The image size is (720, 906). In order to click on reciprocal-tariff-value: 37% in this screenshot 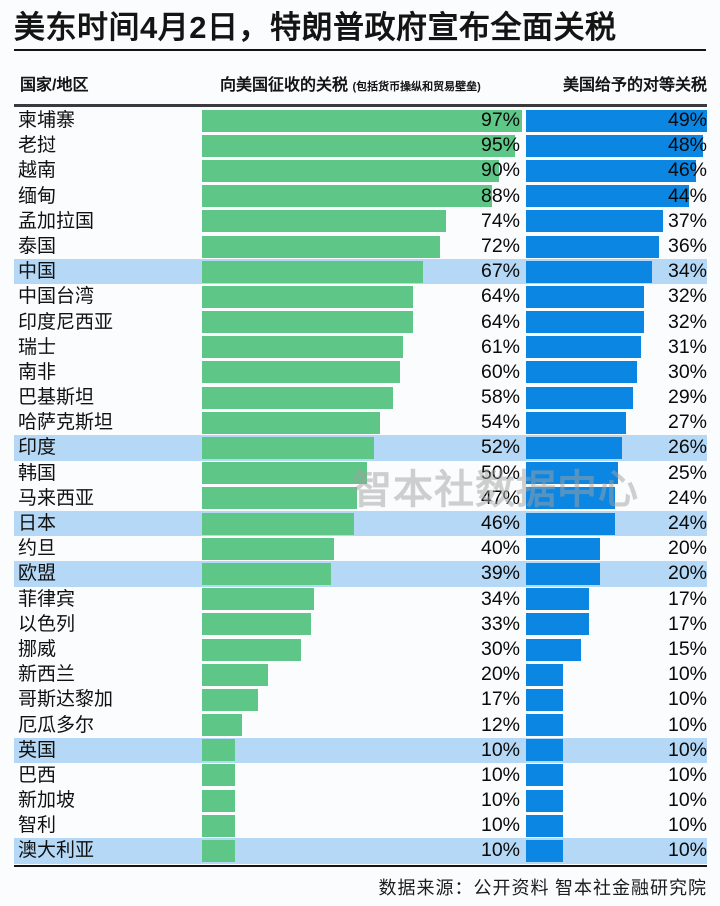, I will do `click(687, 220)`.